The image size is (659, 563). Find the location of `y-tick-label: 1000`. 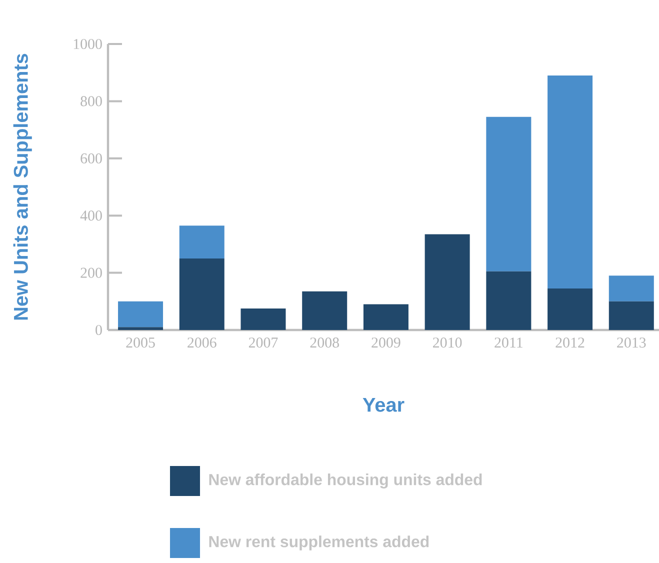

y-tick-label: 1000 is located at coordinates (88, 44).